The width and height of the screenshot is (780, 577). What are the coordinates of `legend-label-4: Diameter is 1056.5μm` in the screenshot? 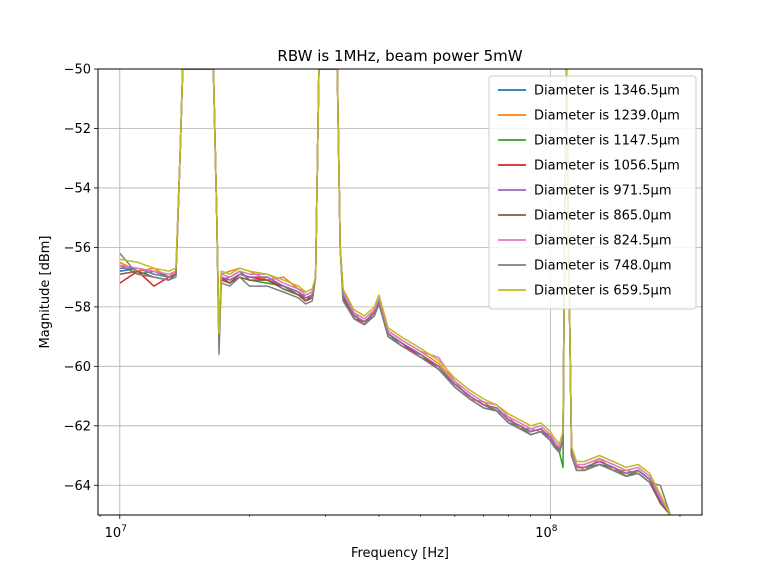 It's located at (607, 166).